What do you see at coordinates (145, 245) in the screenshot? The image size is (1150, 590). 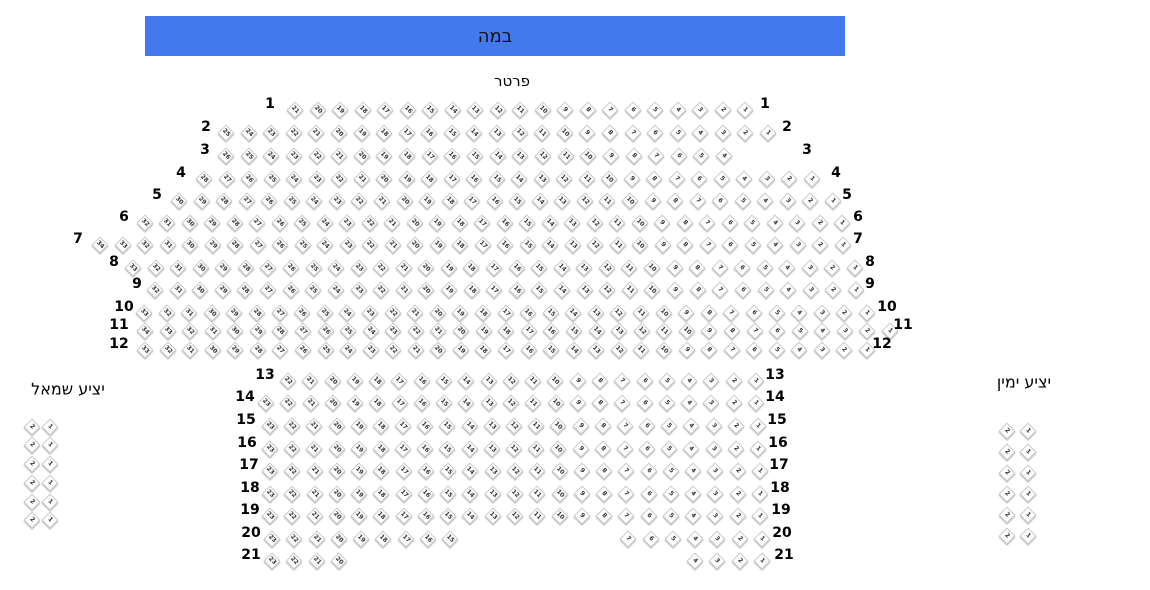 I see `seat: 32` at bounding box center [145, 245].